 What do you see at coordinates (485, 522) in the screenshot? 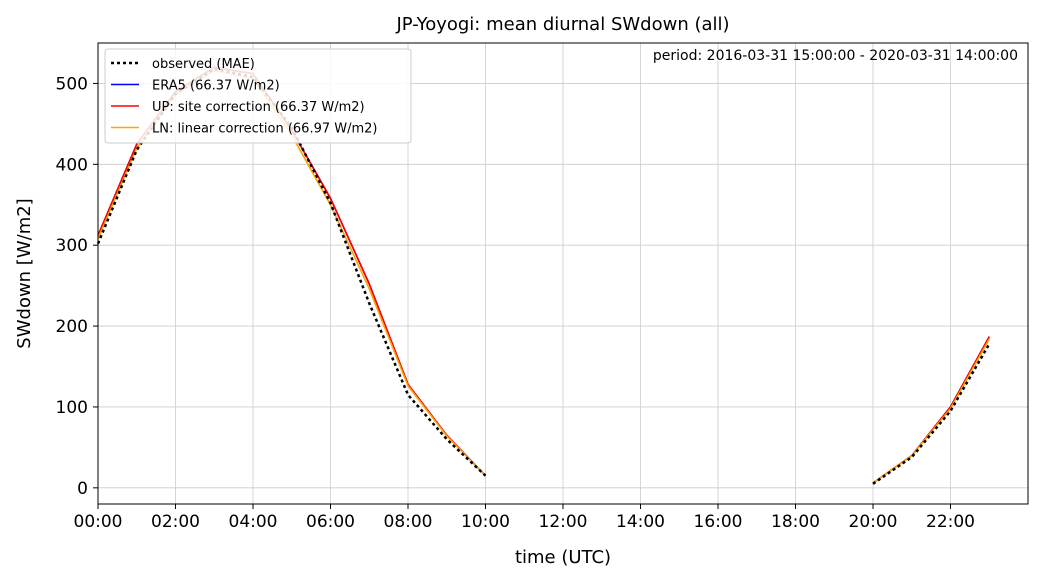
I see `x-tick-label: 10:00` at bounding box center [485, 522].